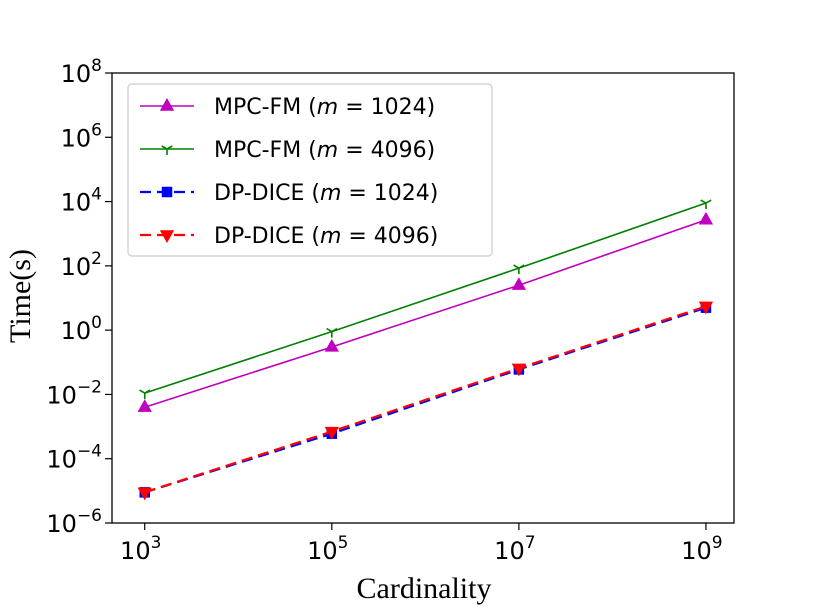  Describe the element at coordinates (81, 136) in the screenshot. I see `y-tick-label: 10⁶` at that location.